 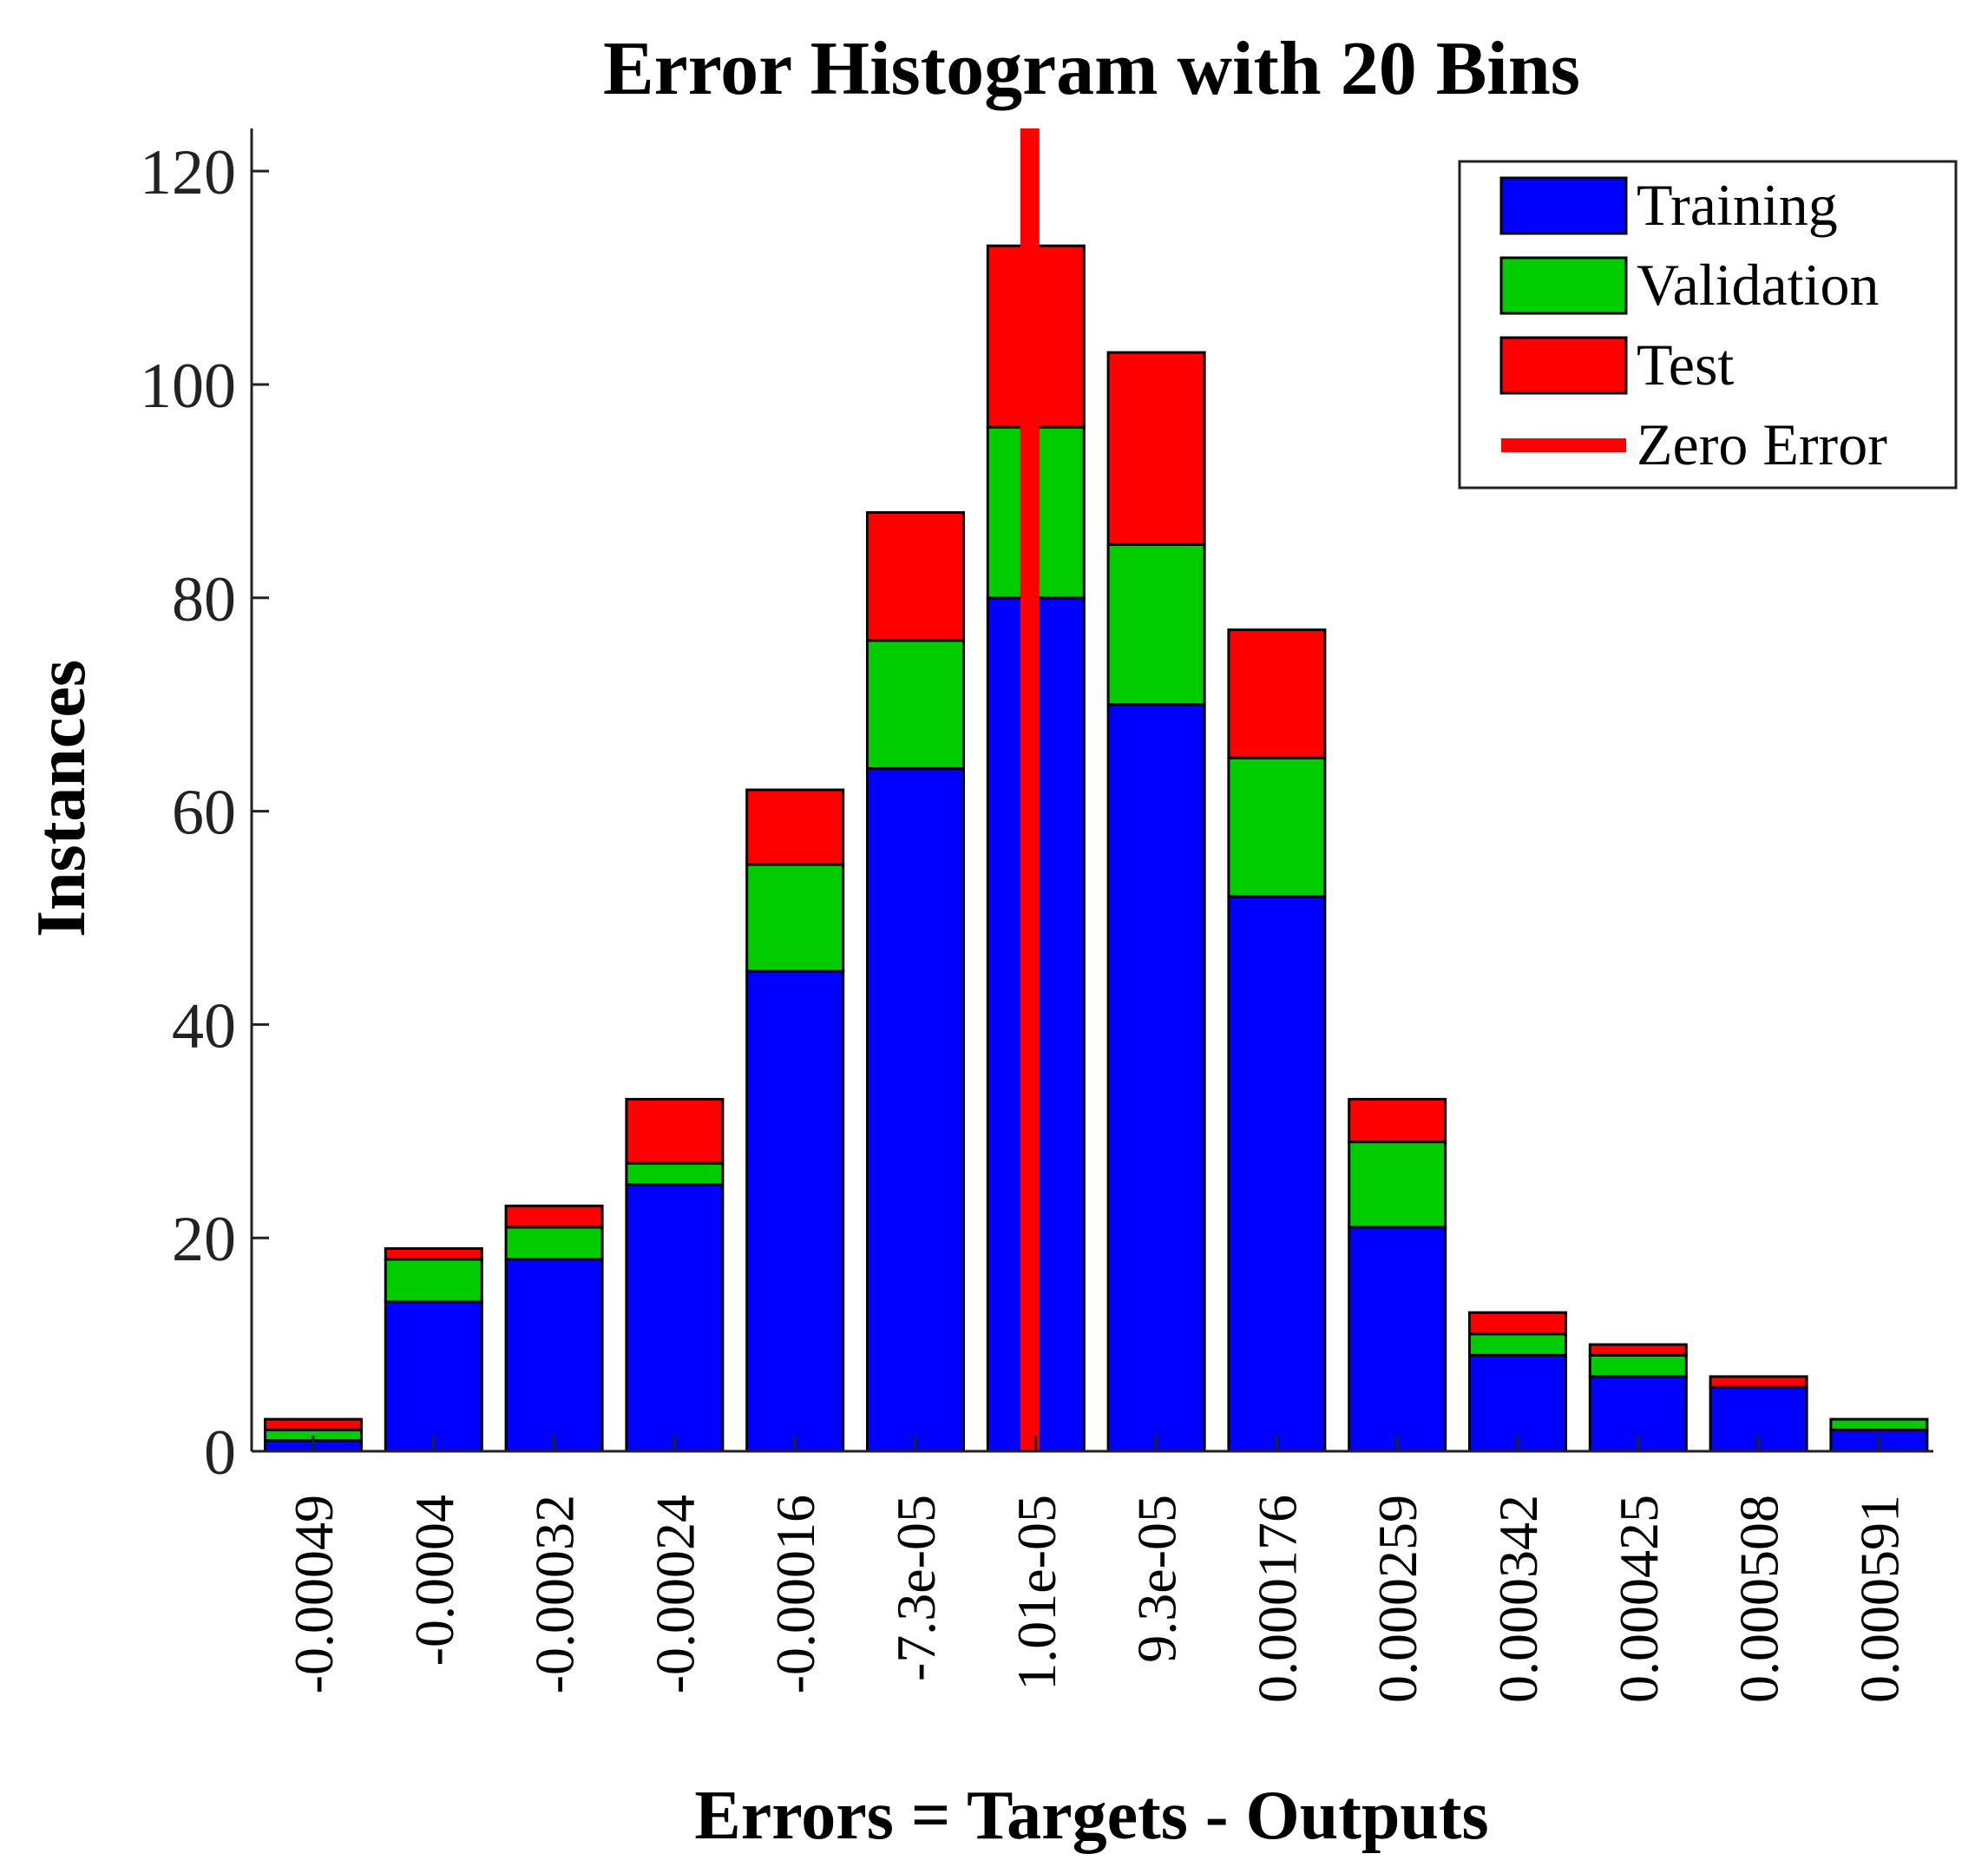 What do you see at coordinates (204, 599) in the screenshot?
I see `y-tick-label-80: 80` at bounding box center [204, 599].